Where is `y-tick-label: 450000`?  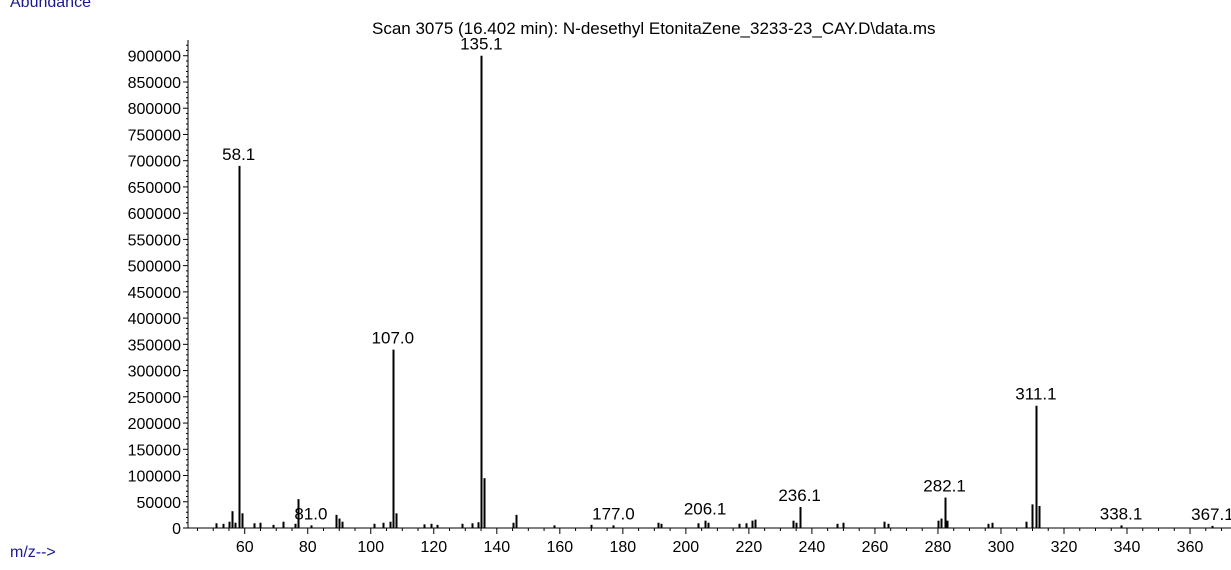 y-tick-label: 450000 is located at coordinates (154, 293).